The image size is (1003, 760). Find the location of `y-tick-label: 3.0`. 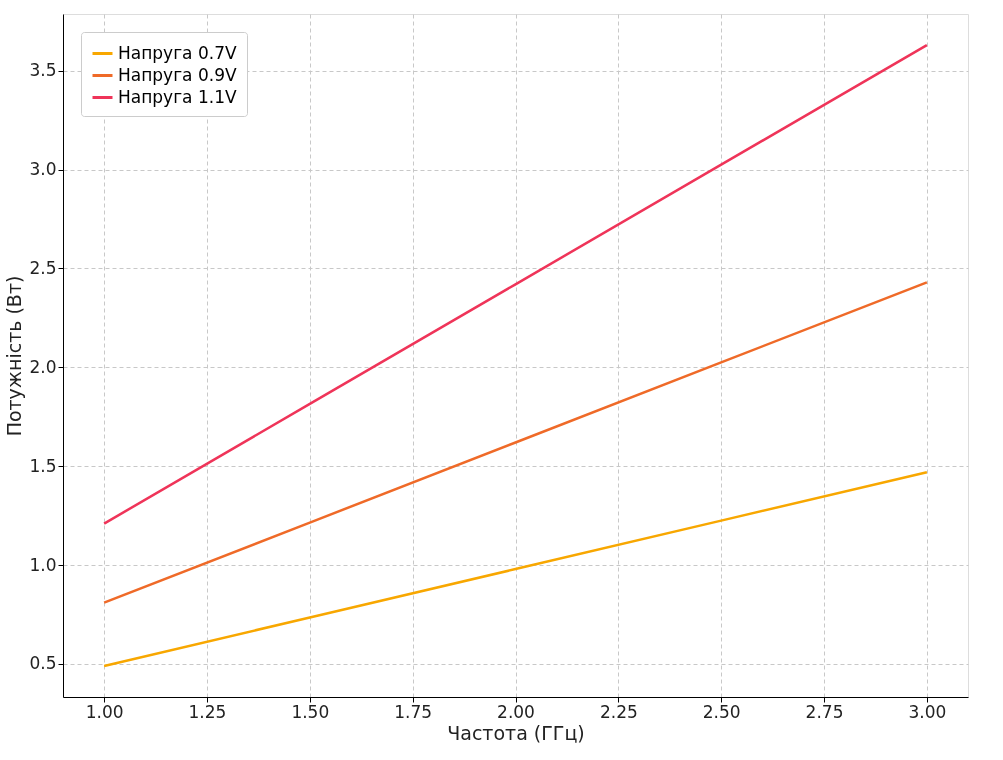

y-tick-label: 3.0 is located at coordinates (43, 169).